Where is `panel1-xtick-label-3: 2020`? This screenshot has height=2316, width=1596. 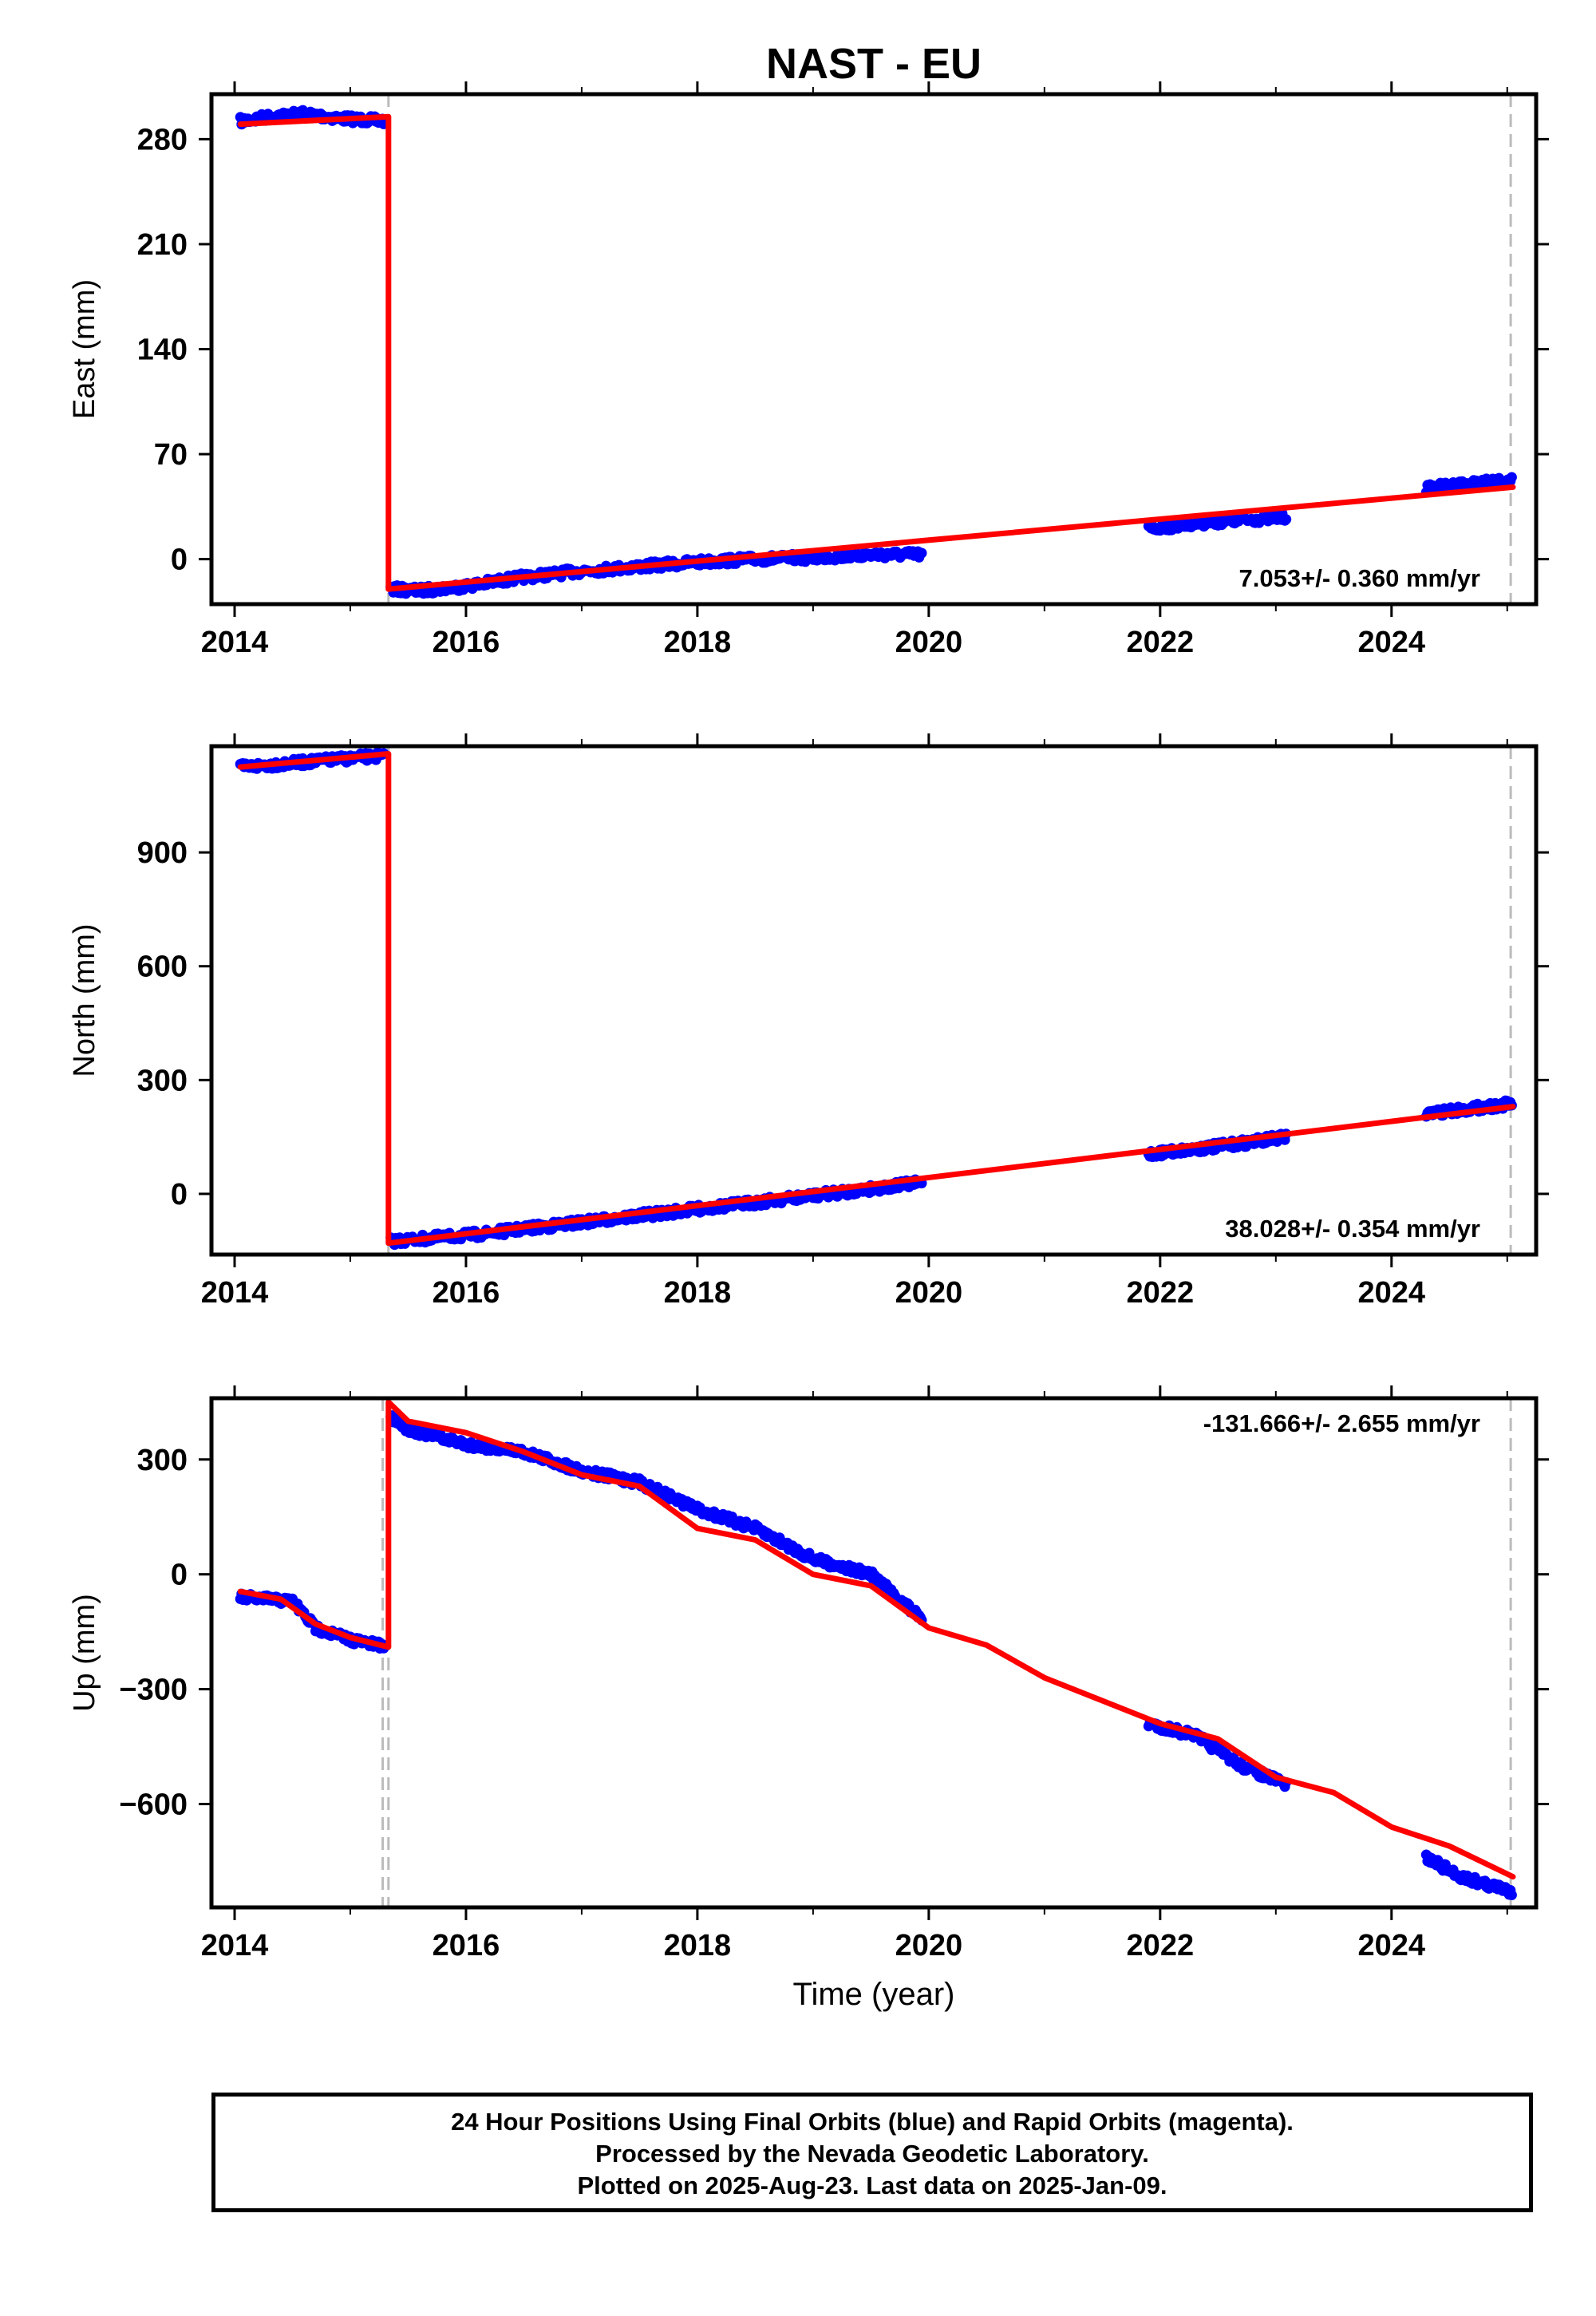
panel1-xtick-label-3: 2020 is located at coordinates (929, 642).